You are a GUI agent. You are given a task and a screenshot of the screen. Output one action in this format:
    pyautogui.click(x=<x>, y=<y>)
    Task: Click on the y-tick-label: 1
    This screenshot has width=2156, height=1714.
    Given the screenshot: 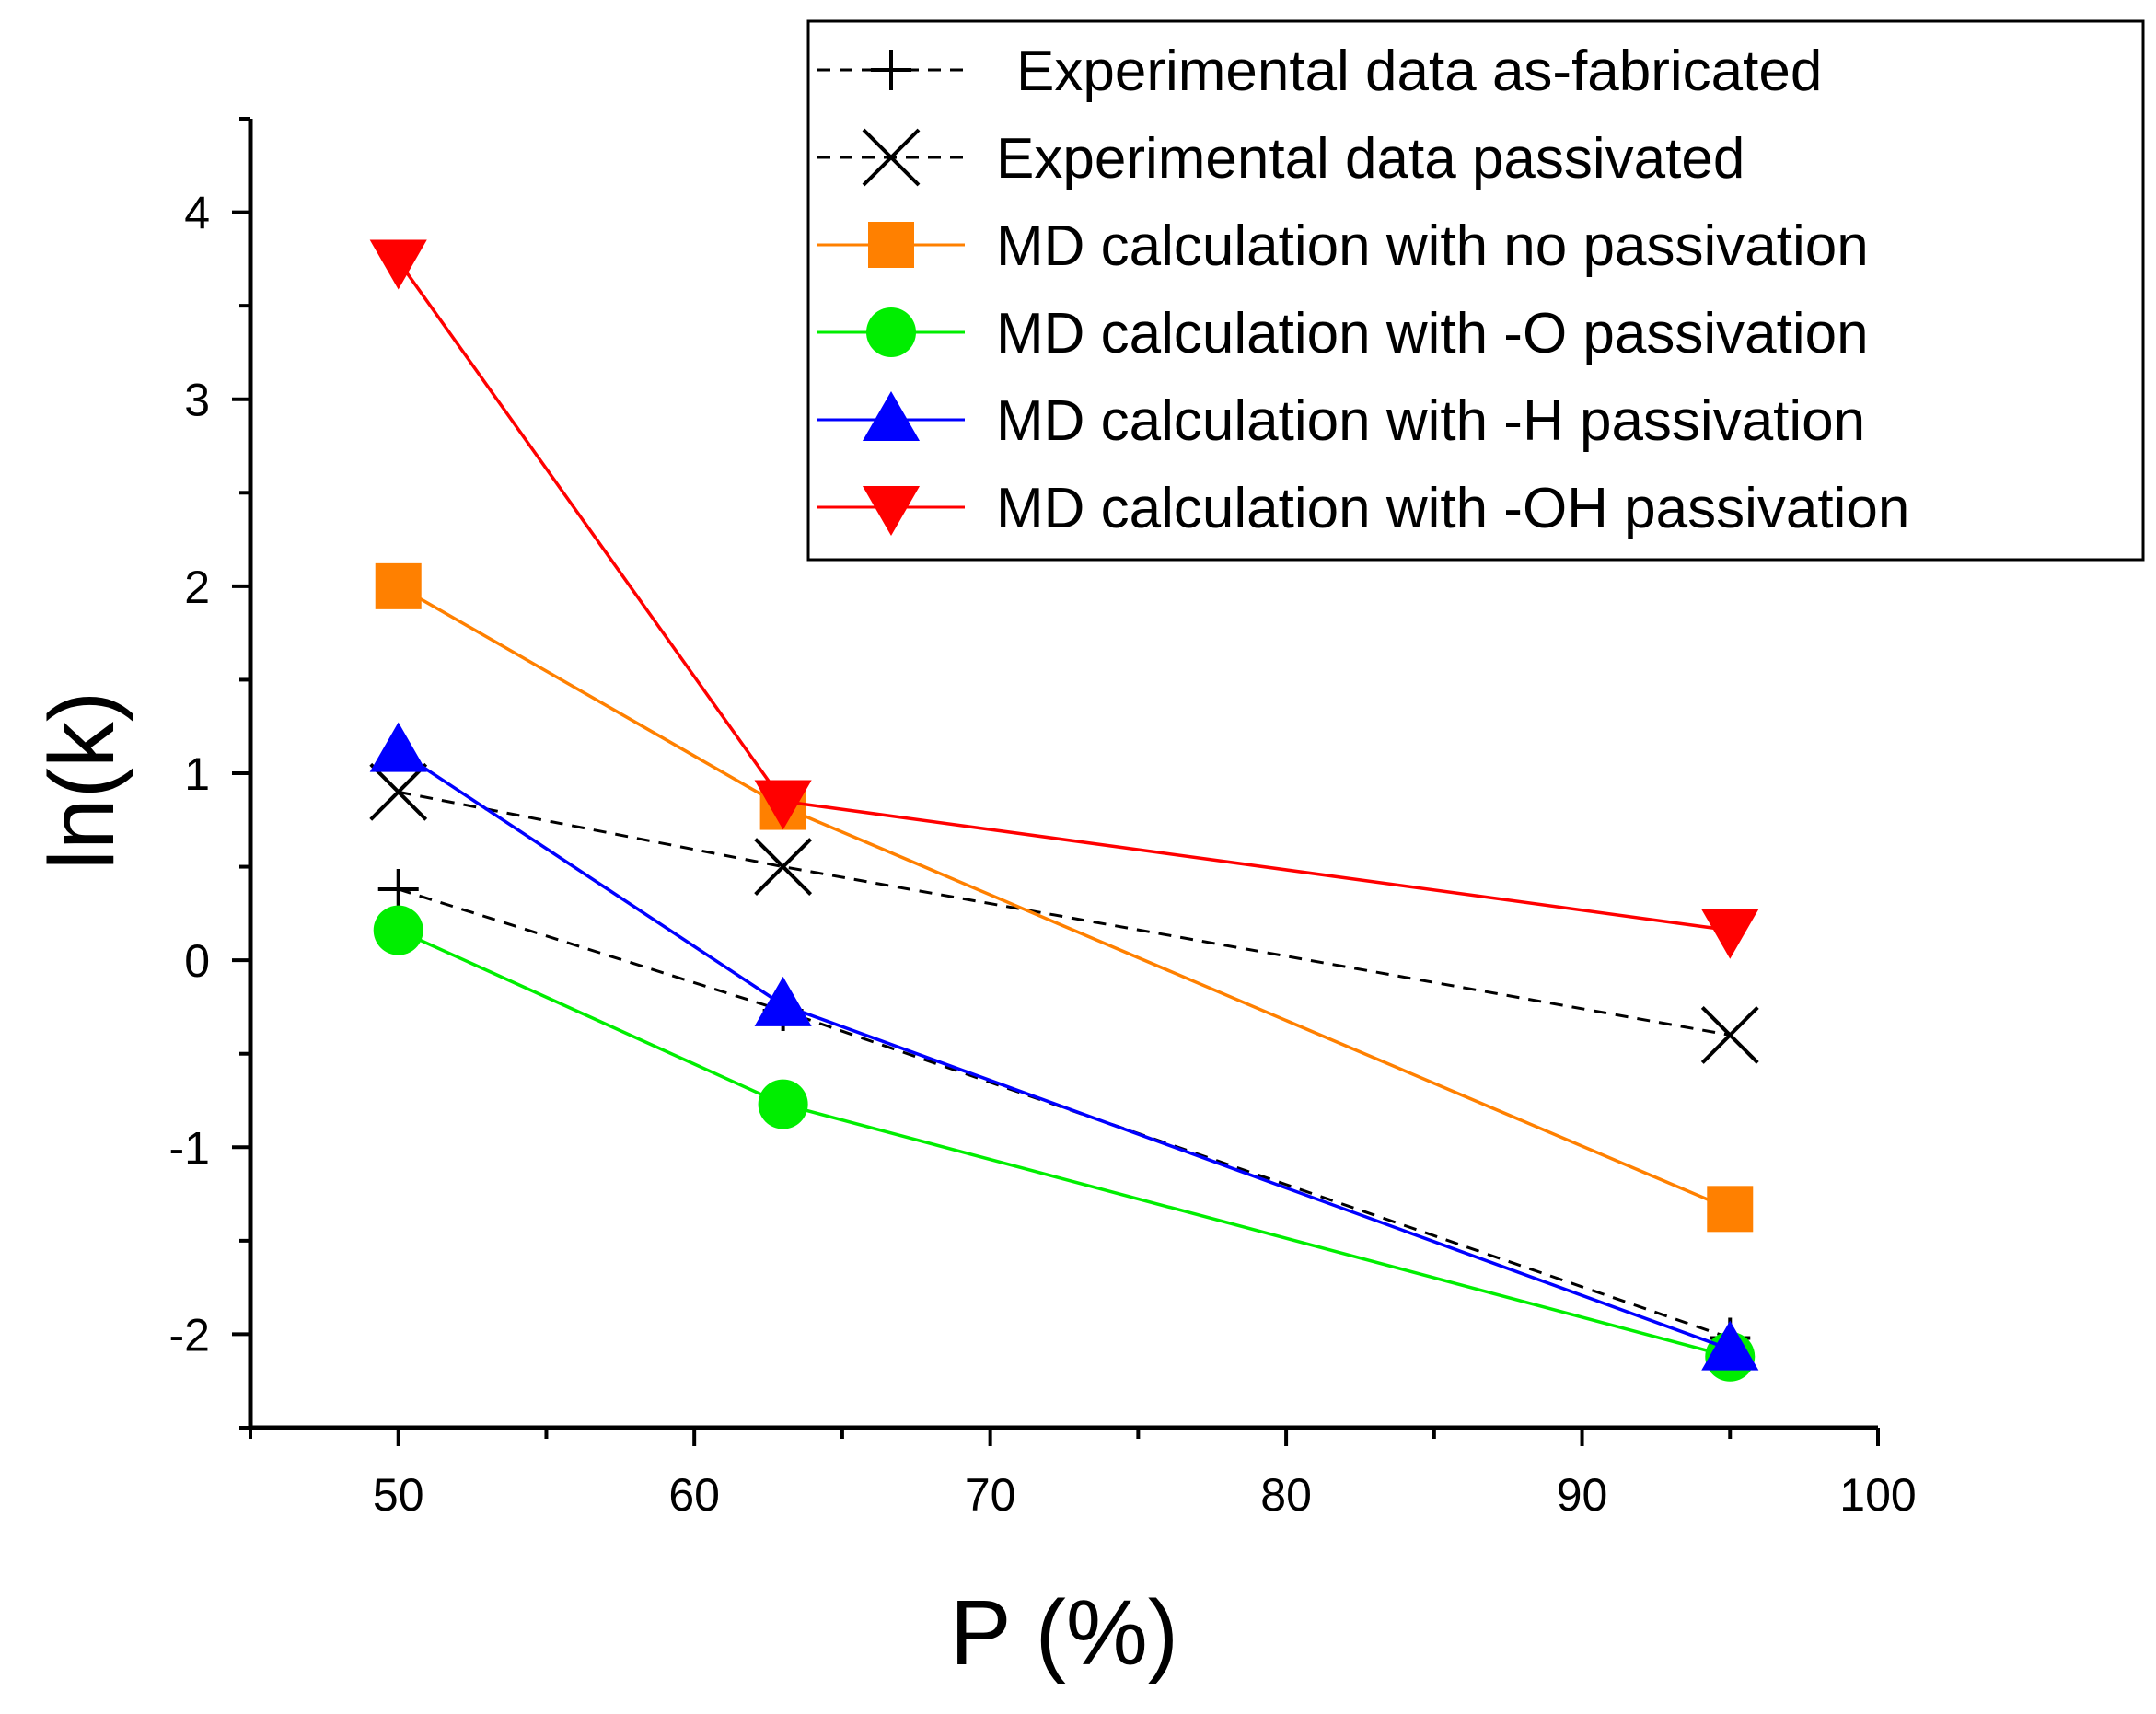 What is the action you would take?
    pyautogui.click(x=197, y=774)
    